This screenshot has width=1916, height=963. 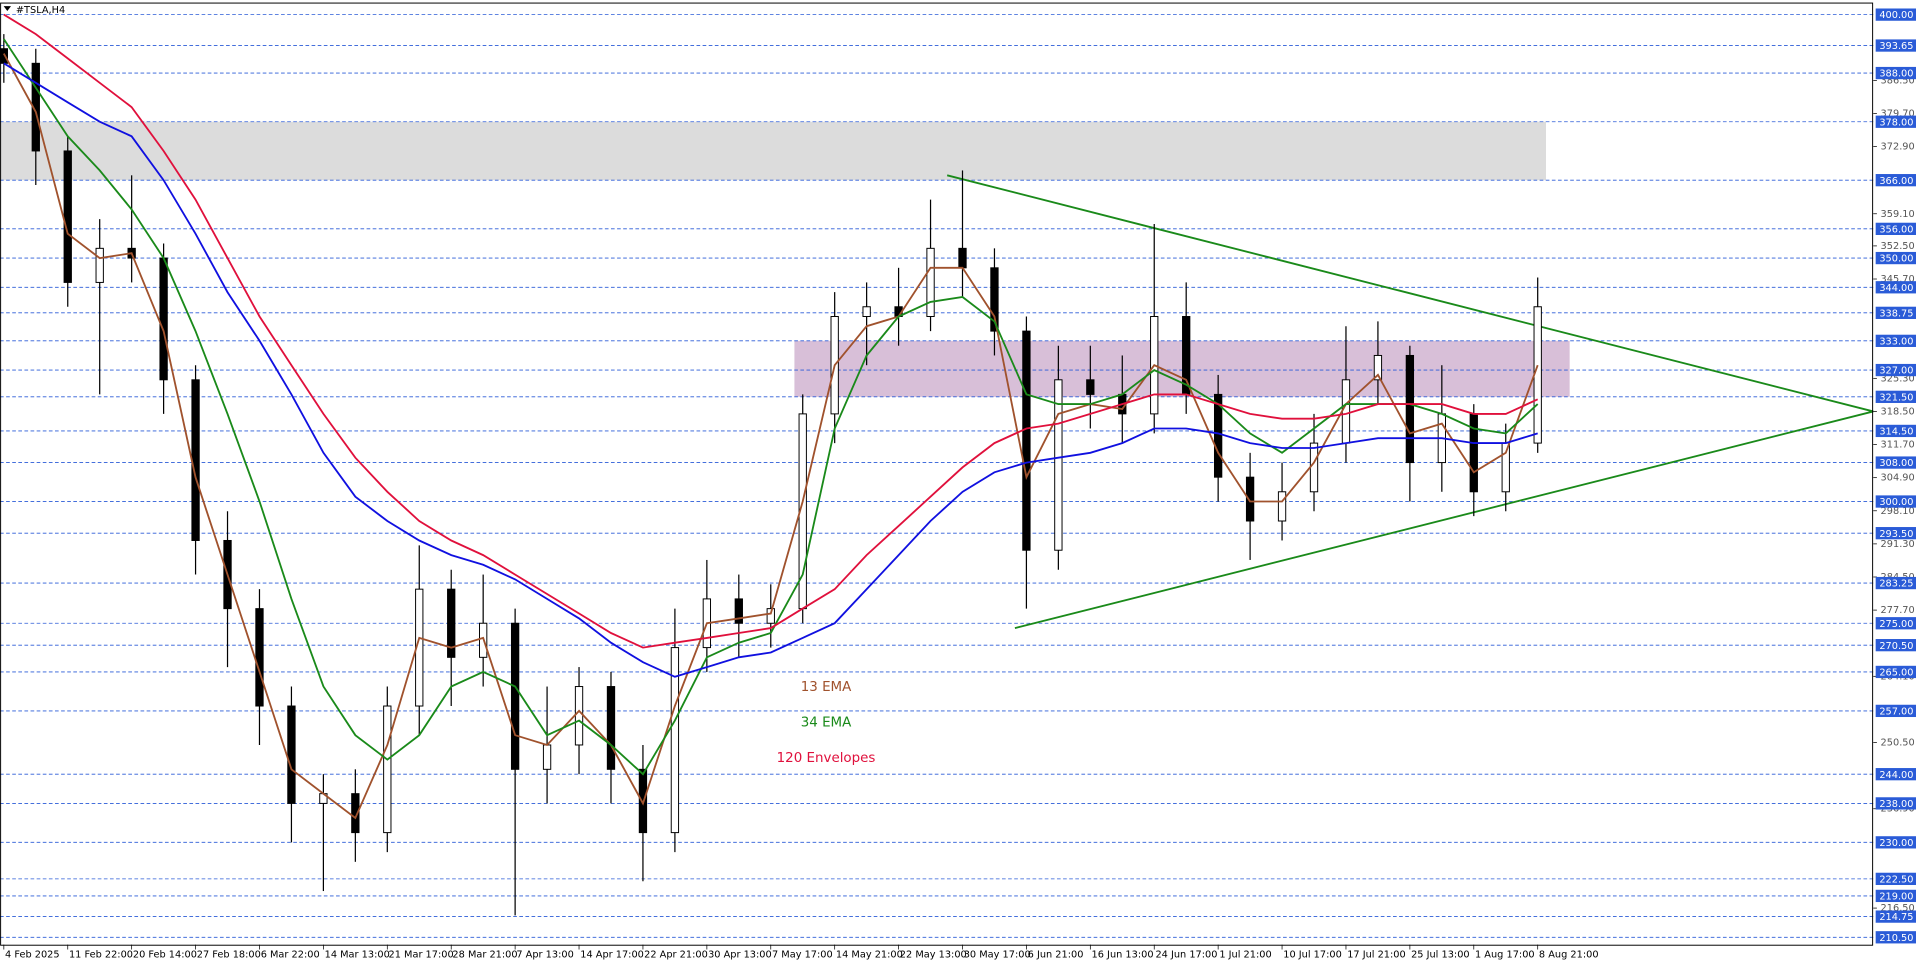 What do you see at coordinates (1898, 908) in the screenshot?
I see `y-tick-label: 216.50` at bounding box center [1898, 908].